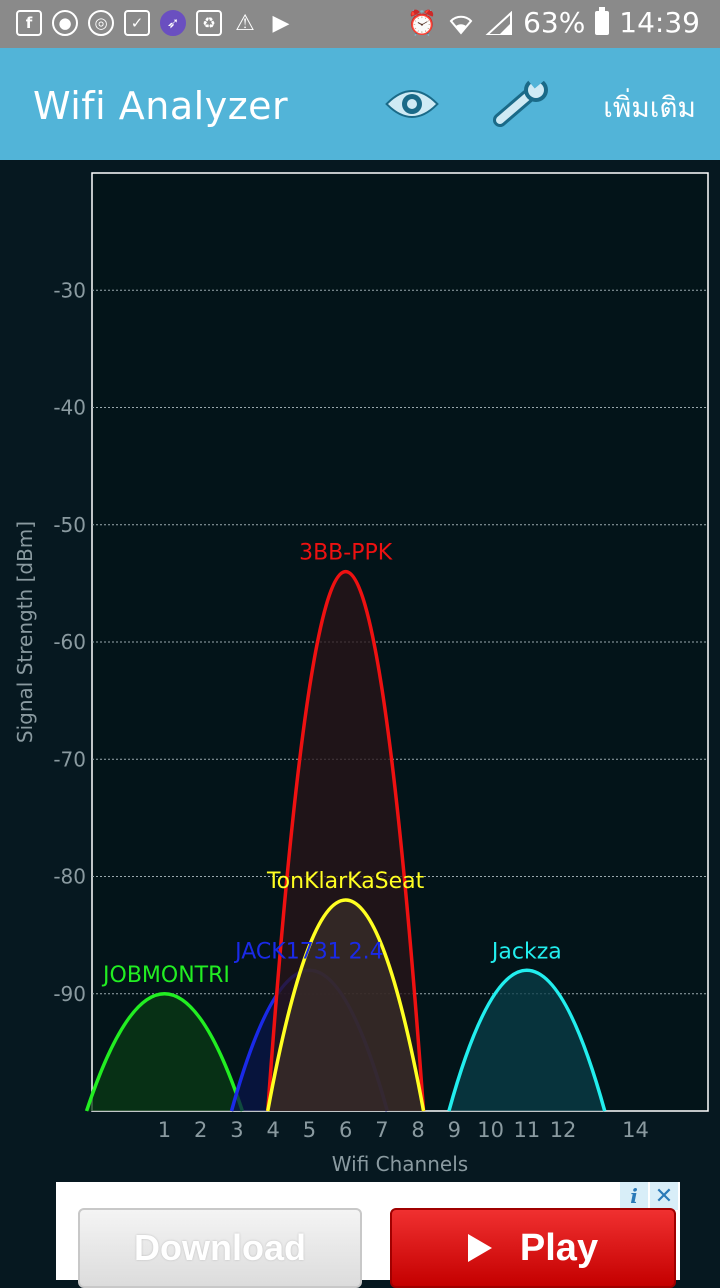  What do you see at coordinates (272, 1130) in the screenshot?
I see `x-tick-label: 4` at bounding box center [272, 1130].